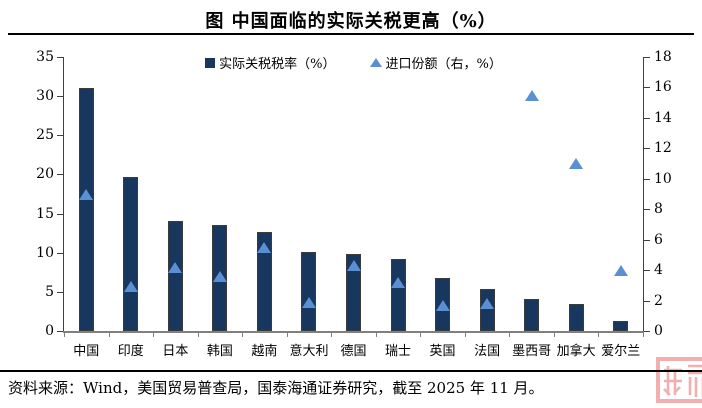  Describe the element at coordinates (45, 135) in the screenshot. I see `y-axis-left-label: 25` at that location.